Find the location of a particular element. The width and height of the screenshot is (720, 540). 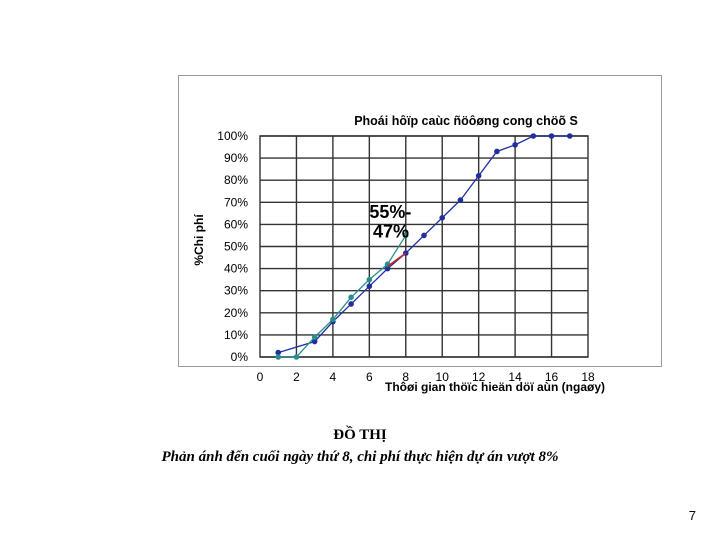

x-tick-label: 18 is located at coordinates (588, 377).